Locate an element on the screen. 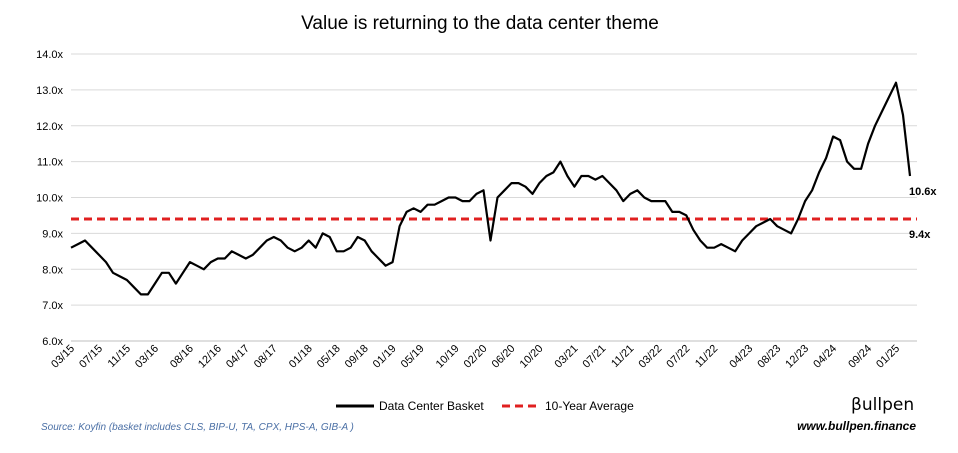 Image resolution: width=958 pixels, height=453 pixels. x-tick-label: 12/23 is located at coordinates (797, 357).